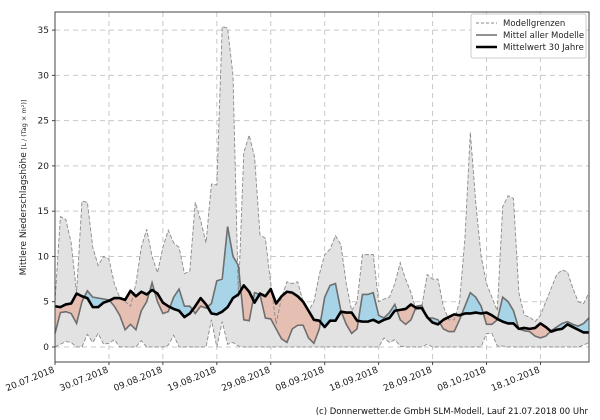  What do you see at coordinates (322, 333) in the screenshot?
I see `model-min-line` at bounding box center [322, 333].